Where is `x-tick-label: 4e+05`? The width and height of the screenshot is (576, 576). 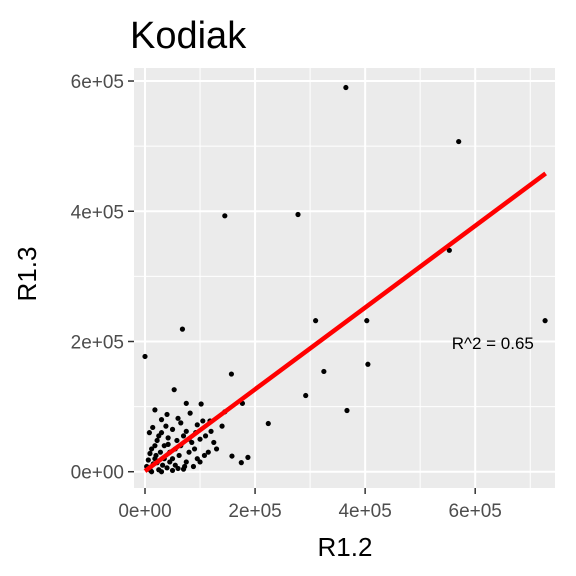
x-tick-label: 4e+05 is located at coordinates (364, 511).